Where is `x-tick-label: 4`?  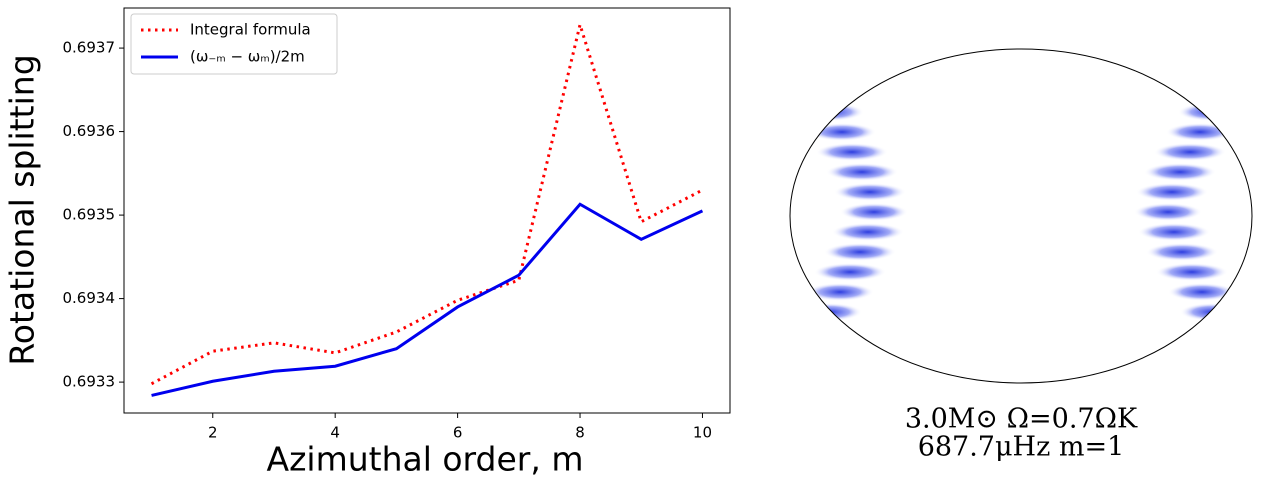
x-tick-label: 4 is located at coordinates (335, 433).